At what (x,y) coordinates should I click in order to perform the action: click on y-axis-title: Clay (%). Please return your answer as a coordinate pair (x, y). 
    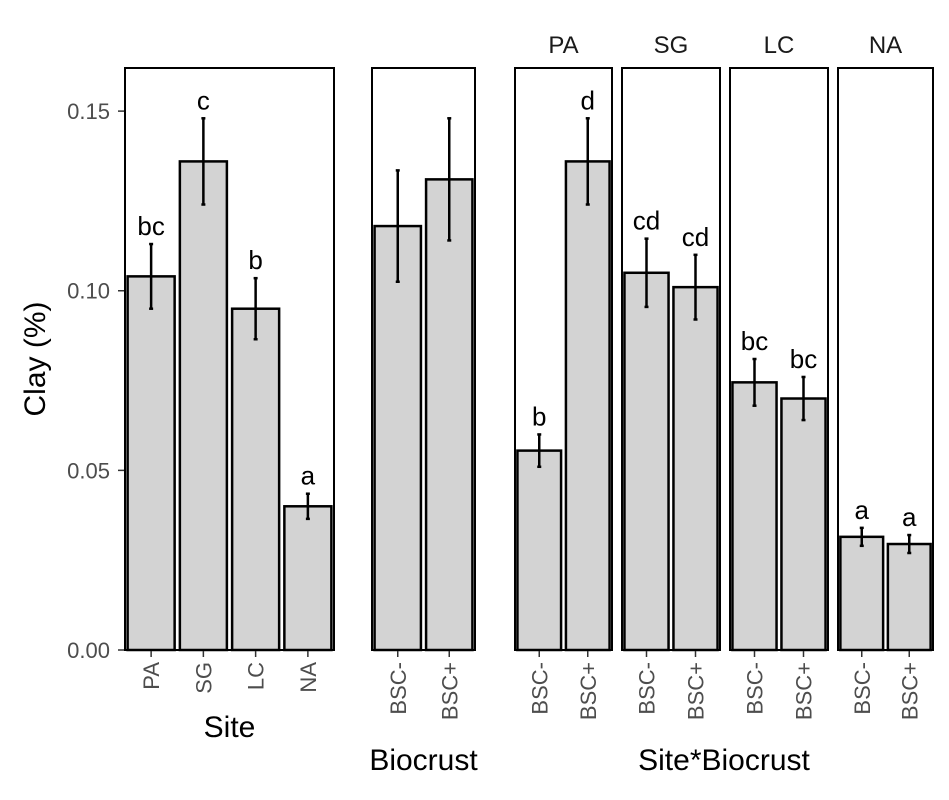
    Looking at the image, I should click on (35, 358).